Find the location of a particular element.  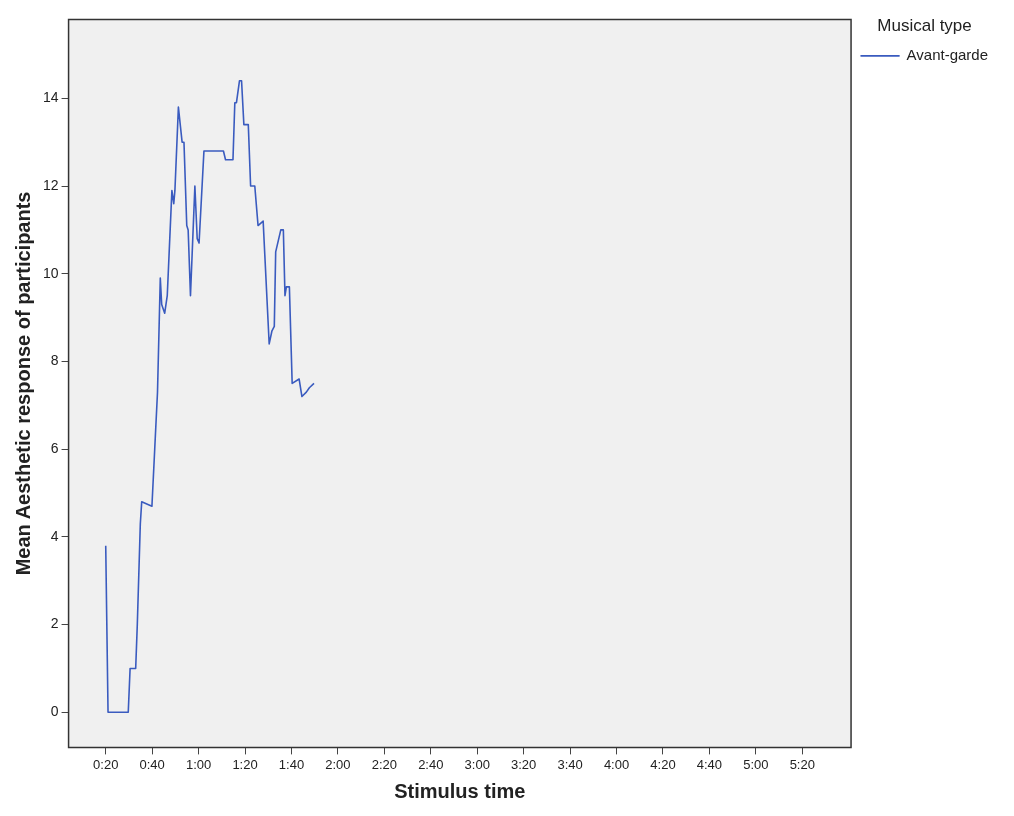

x-tick-label: 2:00 is located at coordinates (338, 764).